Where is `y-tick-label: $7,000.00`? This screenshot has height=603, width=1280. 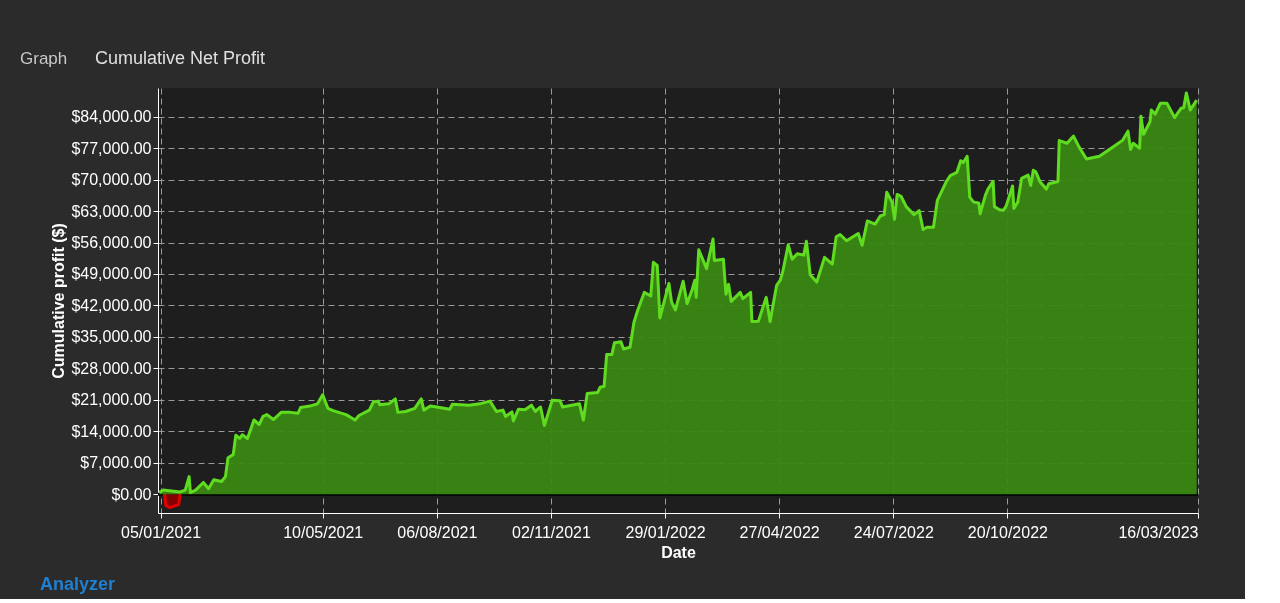 y-tick-label: $7,000.00 is located at coordinates (116, 463).